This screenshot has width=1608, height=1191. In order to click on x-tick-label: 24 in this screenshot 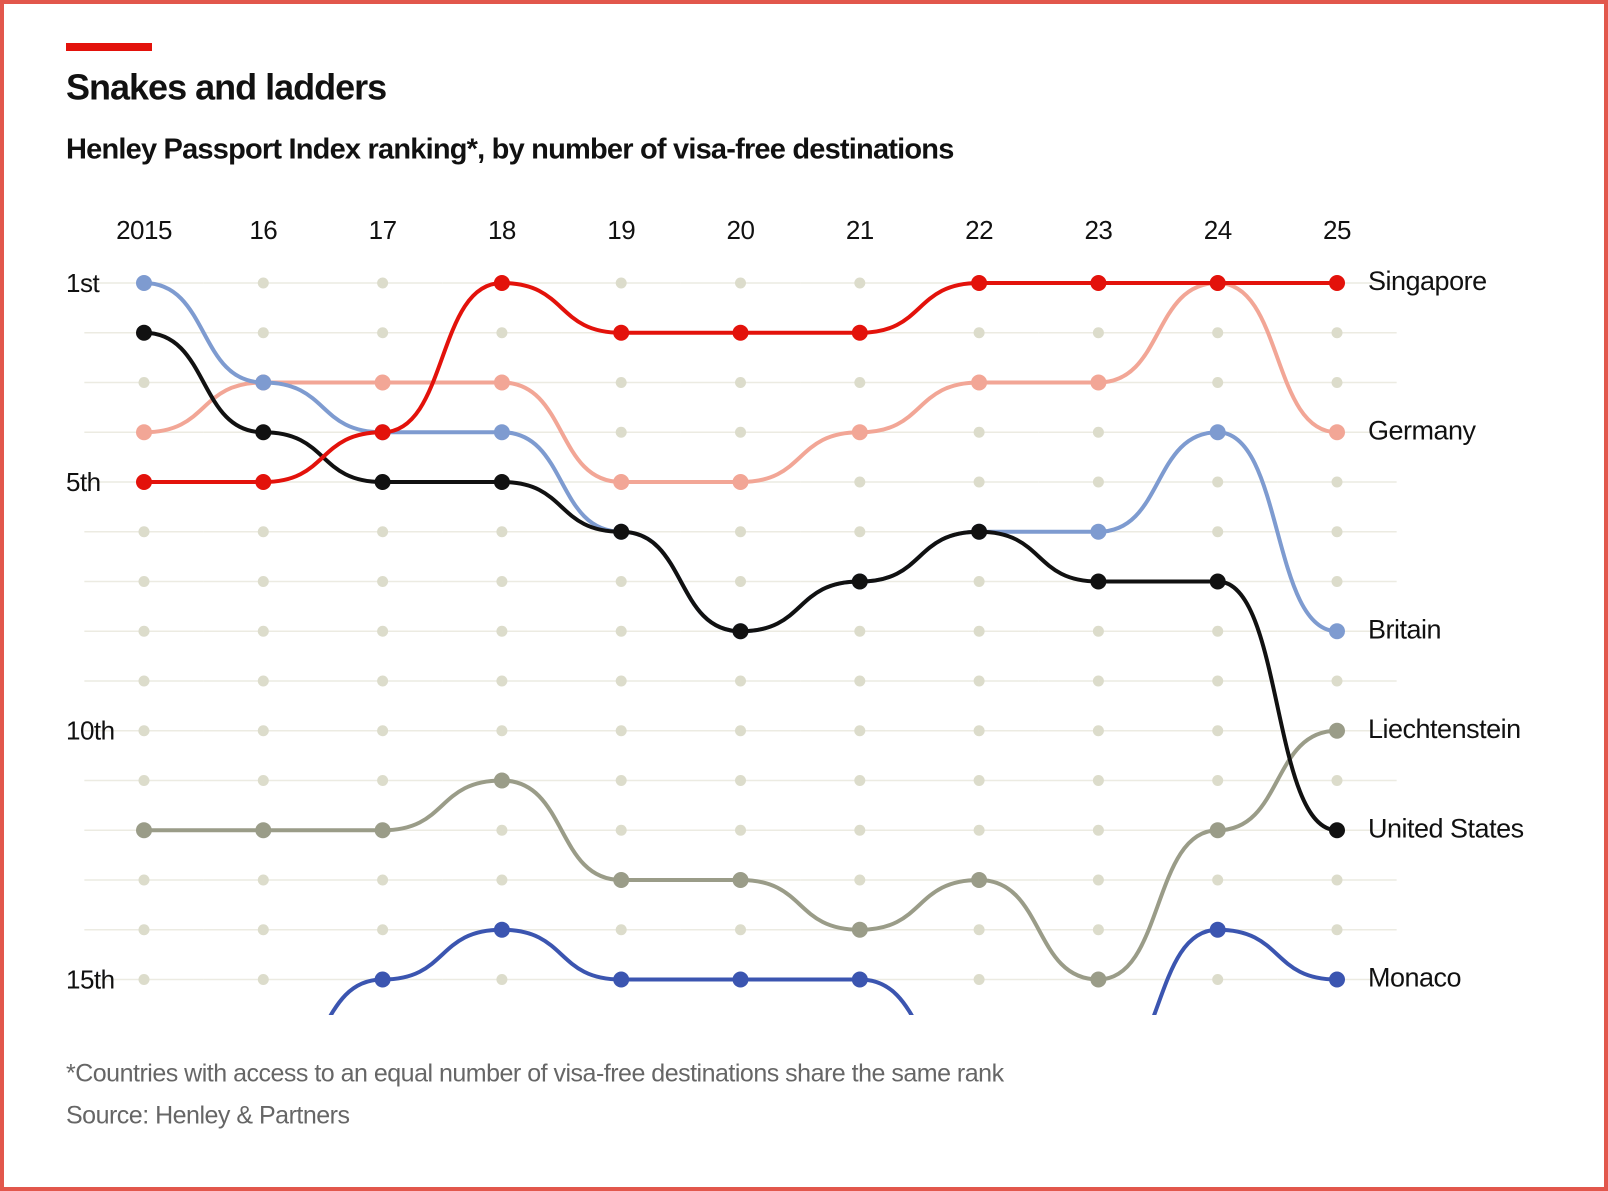, I will do `click(1218, 230)`.